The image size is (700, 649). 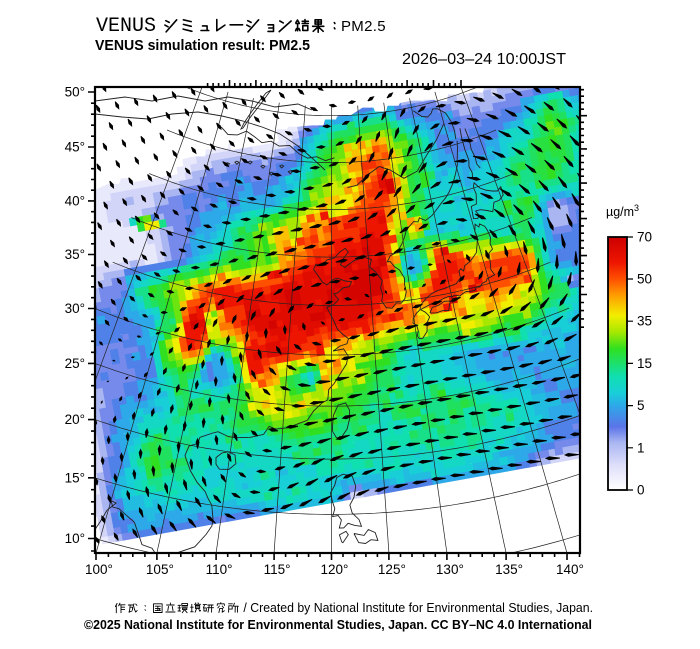 What do you see at coordinates (75, 363) in the screenshot?
I see `svg-text: 25°` at bounding box center [75, 363].